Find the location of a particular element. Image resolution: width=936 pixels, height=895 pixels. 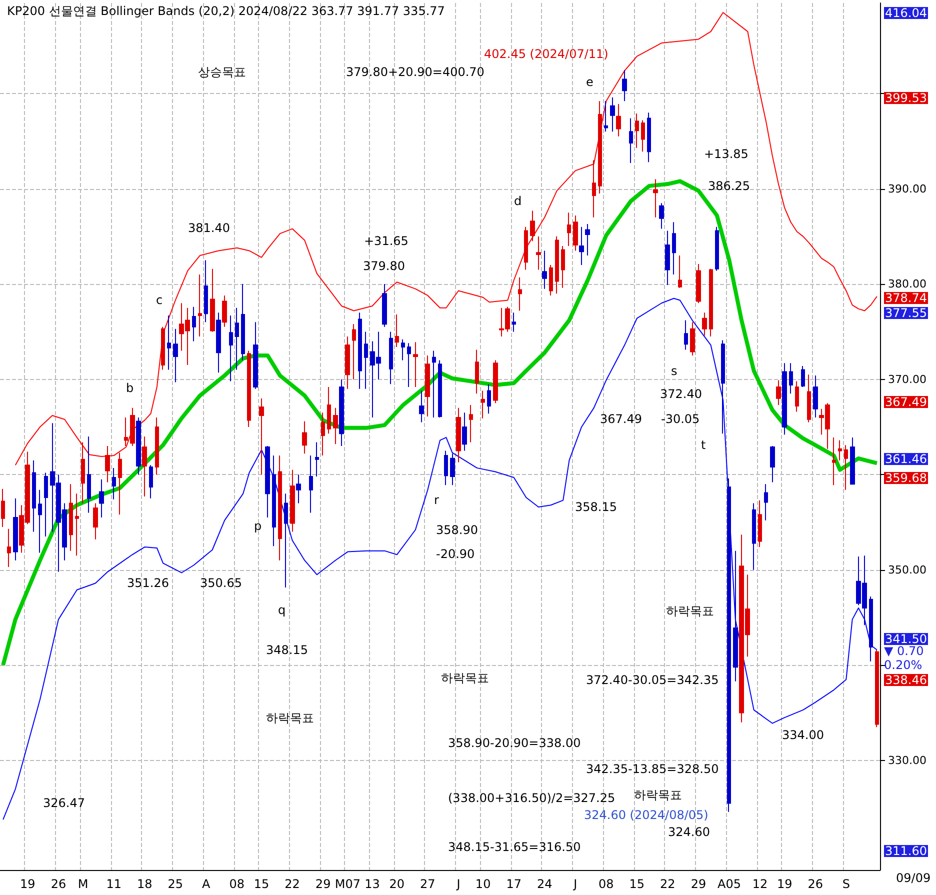

text: 377.55 is located at coordinates (906, 313).